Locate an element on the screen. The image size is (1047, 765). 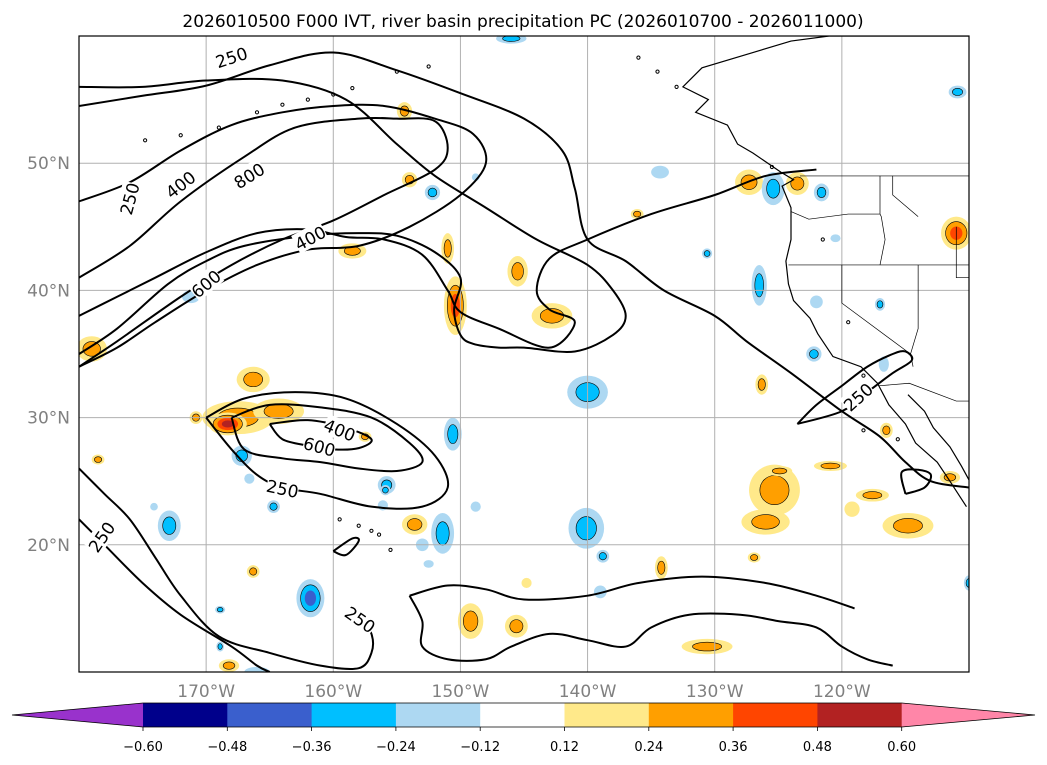
lon-tick-label: 160°W is located at coordinates (333, 692).